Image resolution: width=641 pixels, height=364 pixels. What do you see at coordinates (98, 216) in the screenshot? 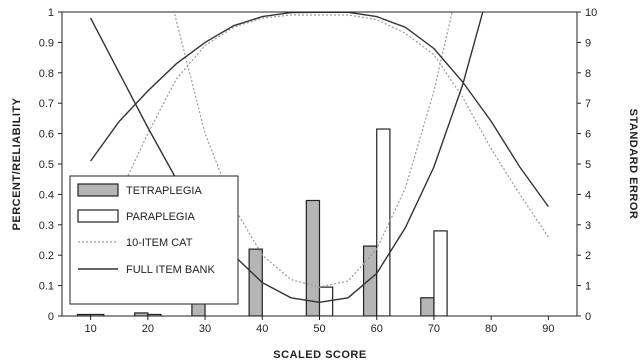
I see `legend-swatch-paraplegia` at bounding box center [98, 216].